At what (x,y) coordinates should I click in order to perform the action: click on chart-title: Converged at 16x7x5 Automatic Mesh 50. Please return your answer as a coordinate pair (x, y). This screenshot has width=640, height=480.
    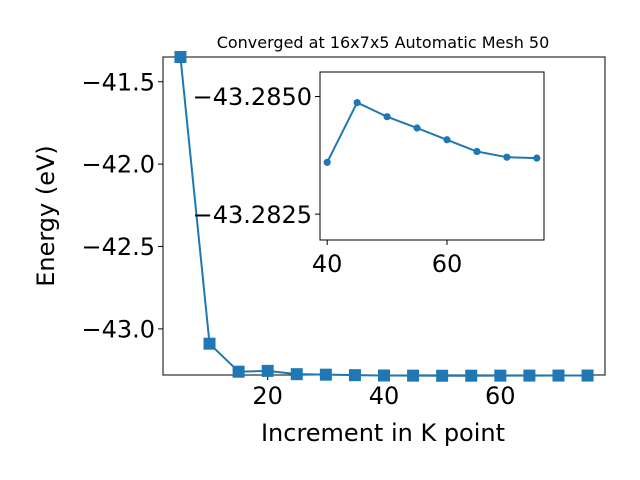
    Looking at the image, I should click on (383, 42).